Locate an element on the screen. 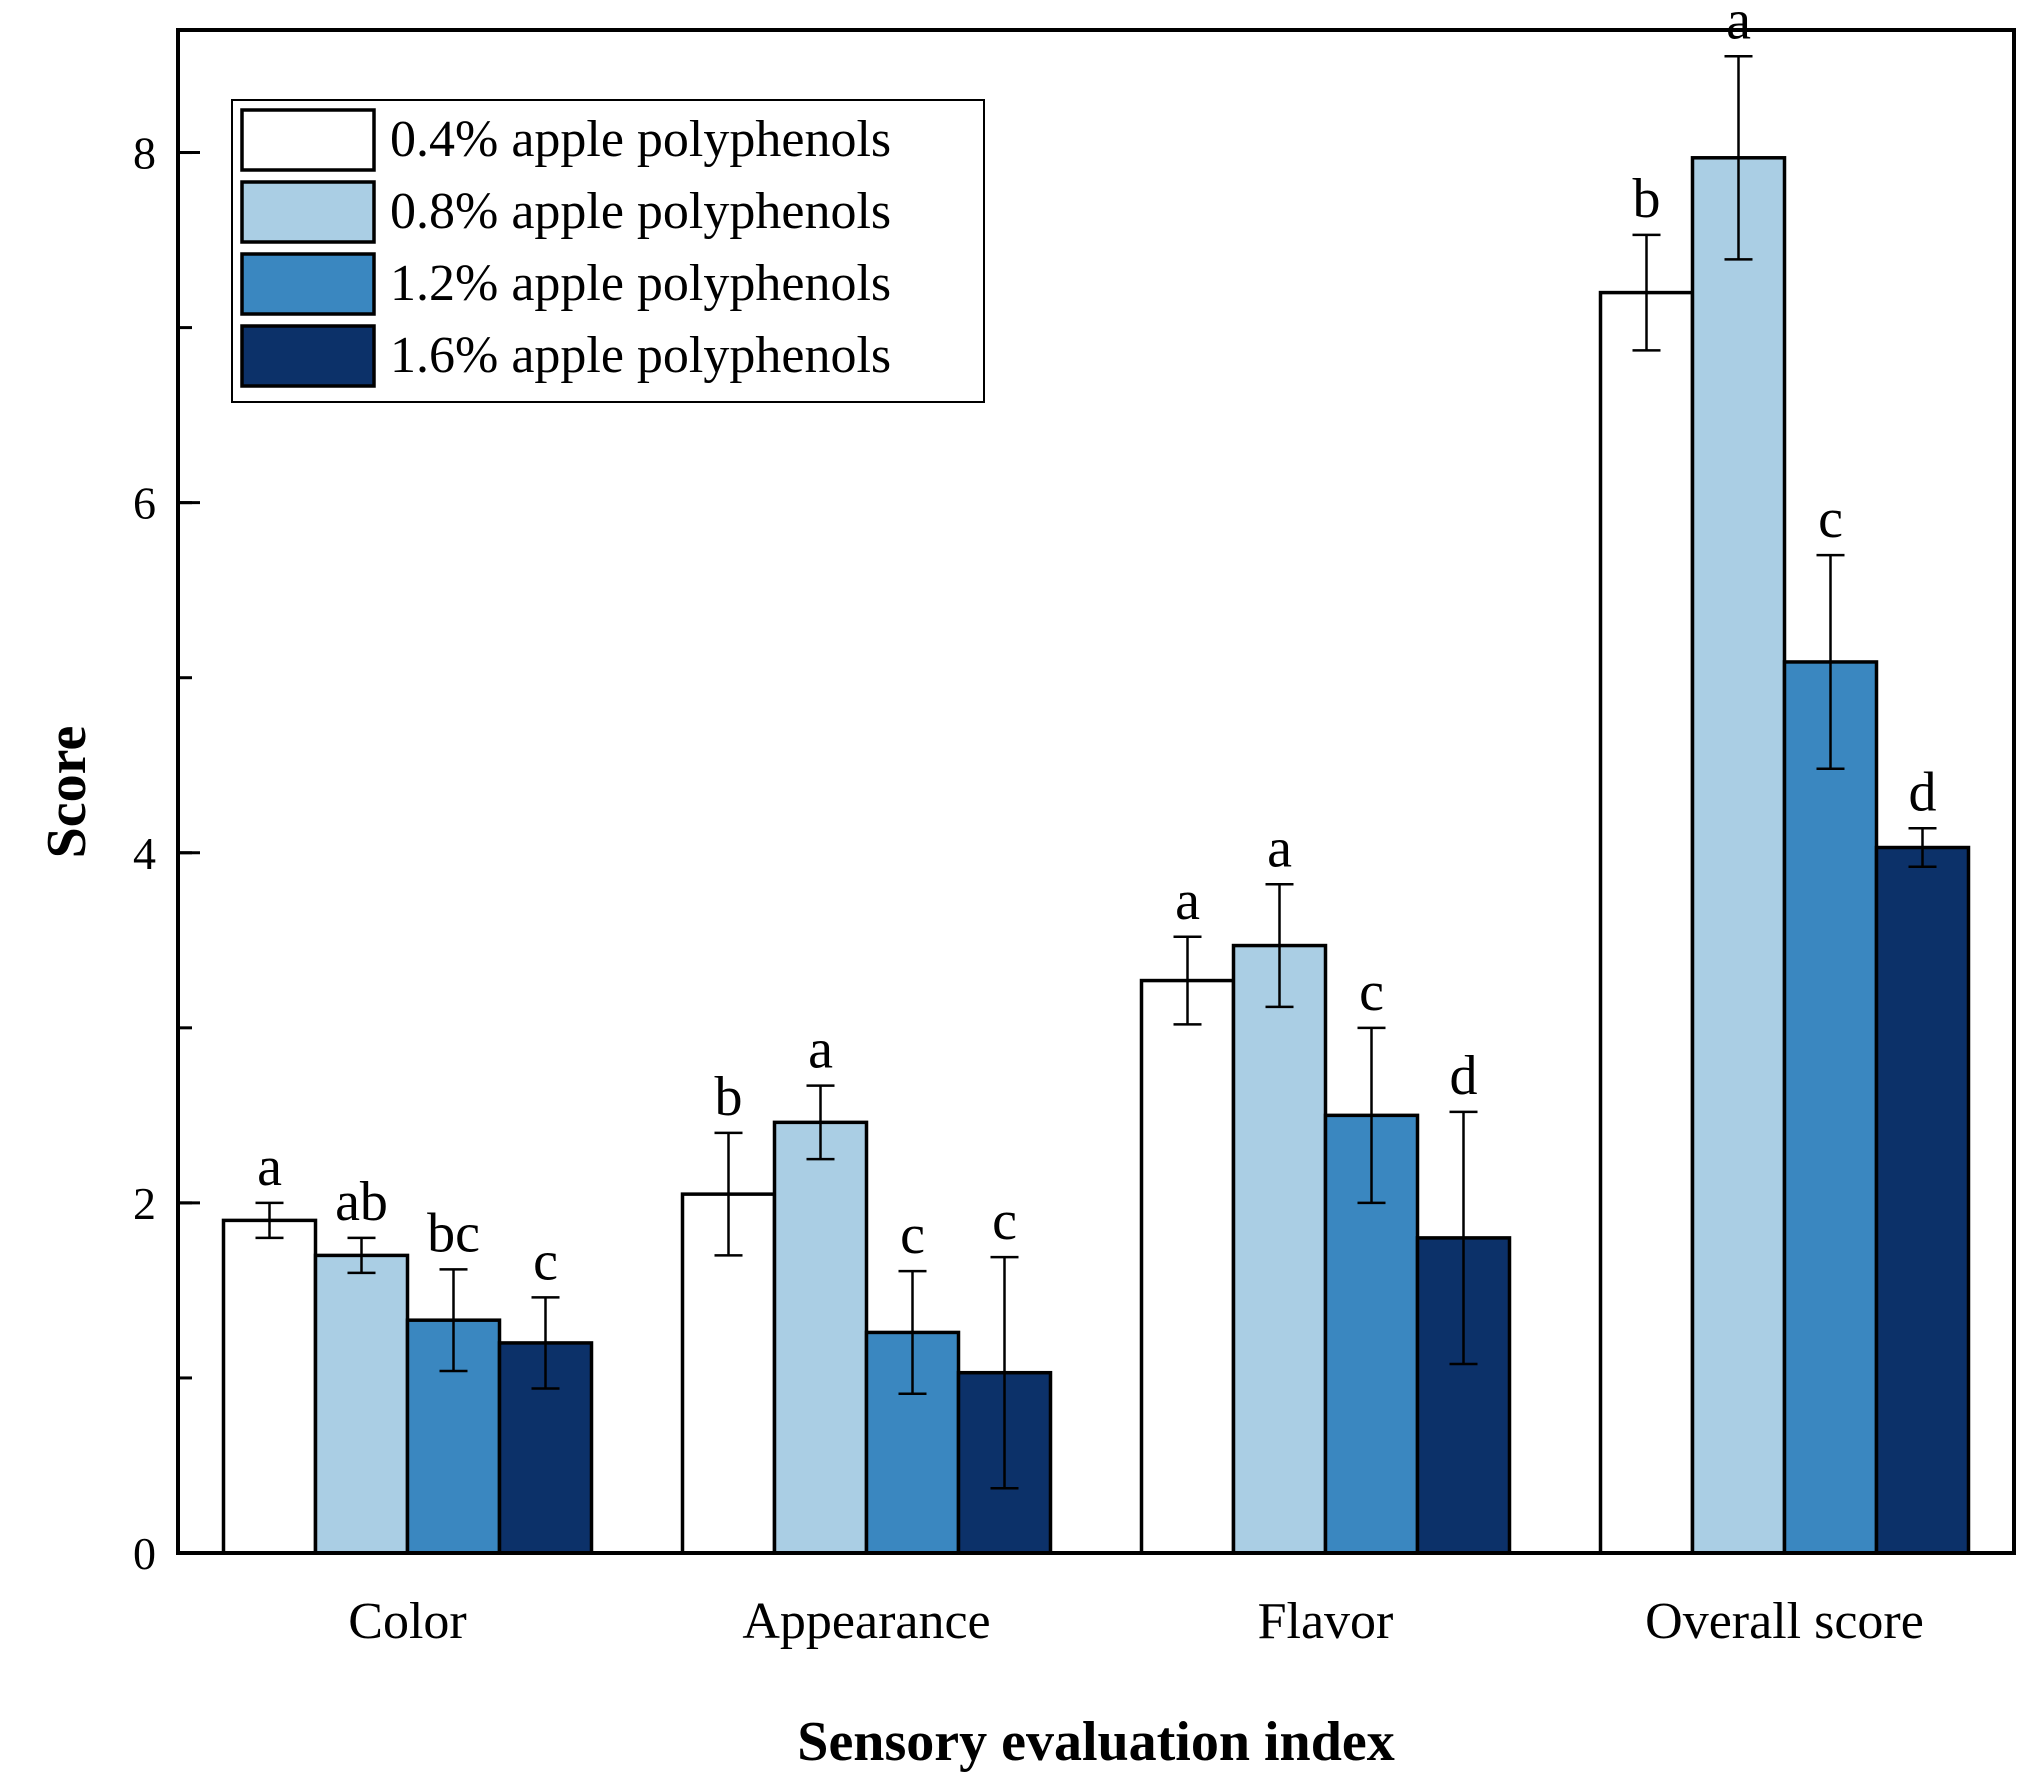 This screenshot has width=2034, height=1789. x-axis: Color Appearance Flavor Overall score is located at coordinates (1136, 1592).